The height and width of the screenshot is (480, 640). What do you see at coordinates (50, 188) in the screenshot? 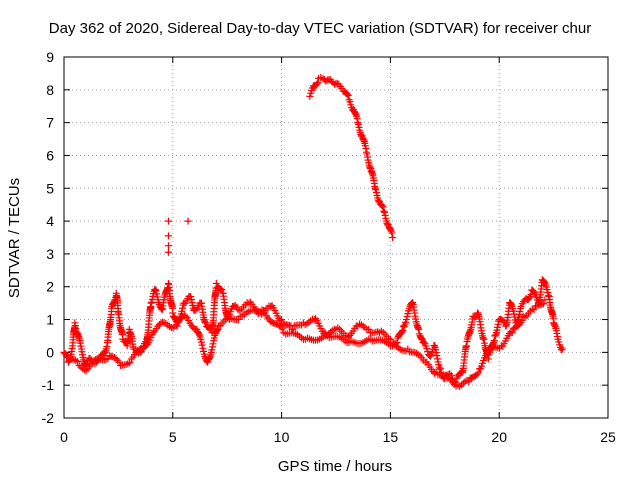
I see `y-tick-label: 5` at bounding box center [50, 188].